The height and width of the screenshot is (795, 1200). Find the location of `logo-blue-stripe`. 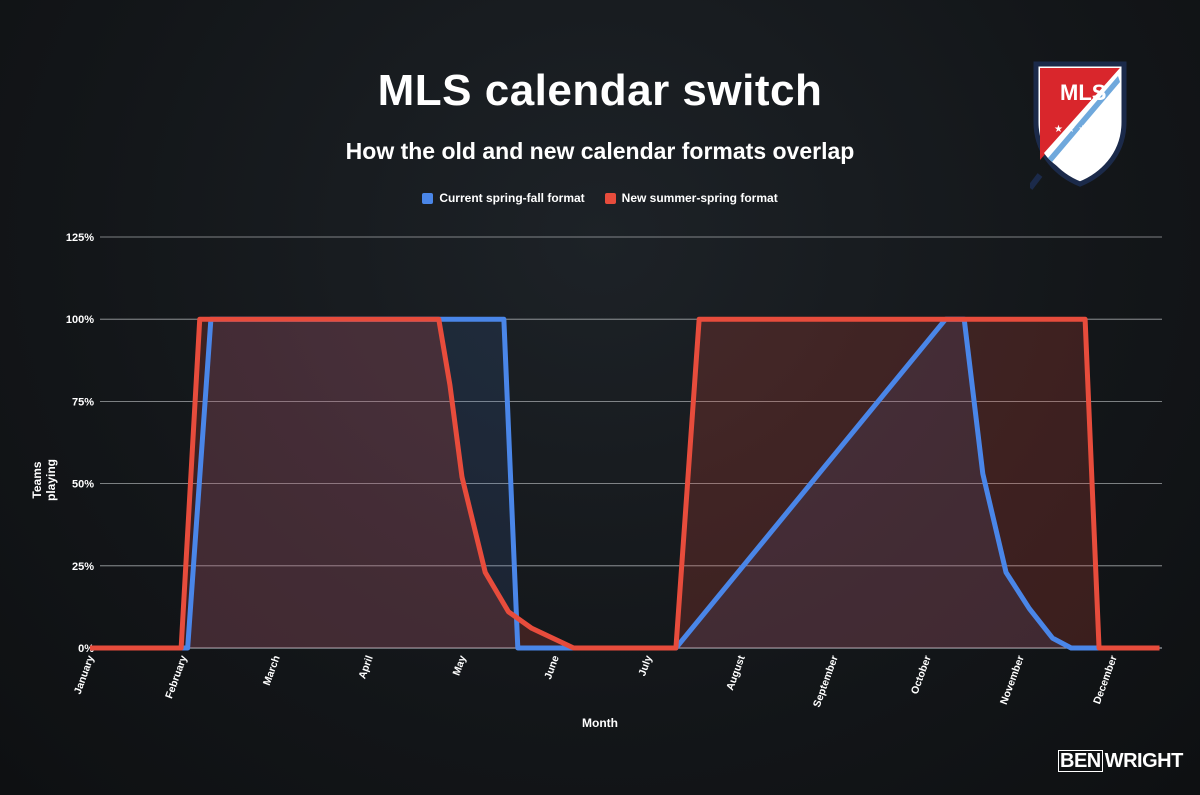

logo-blue-stripe is located at coordinates (1084, 119).